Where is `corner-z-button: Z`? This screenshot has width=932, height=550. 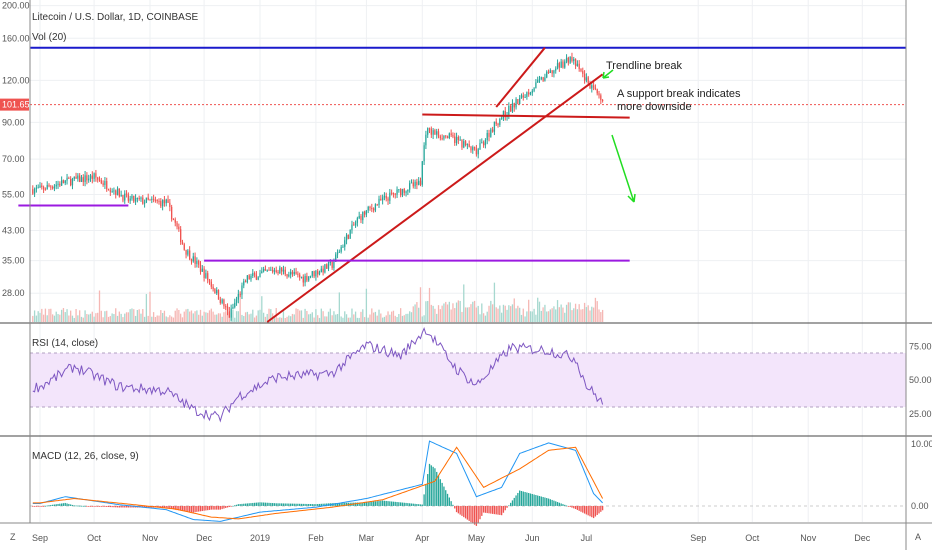 corner-z-button: Z is located at coordinates (13, 536).